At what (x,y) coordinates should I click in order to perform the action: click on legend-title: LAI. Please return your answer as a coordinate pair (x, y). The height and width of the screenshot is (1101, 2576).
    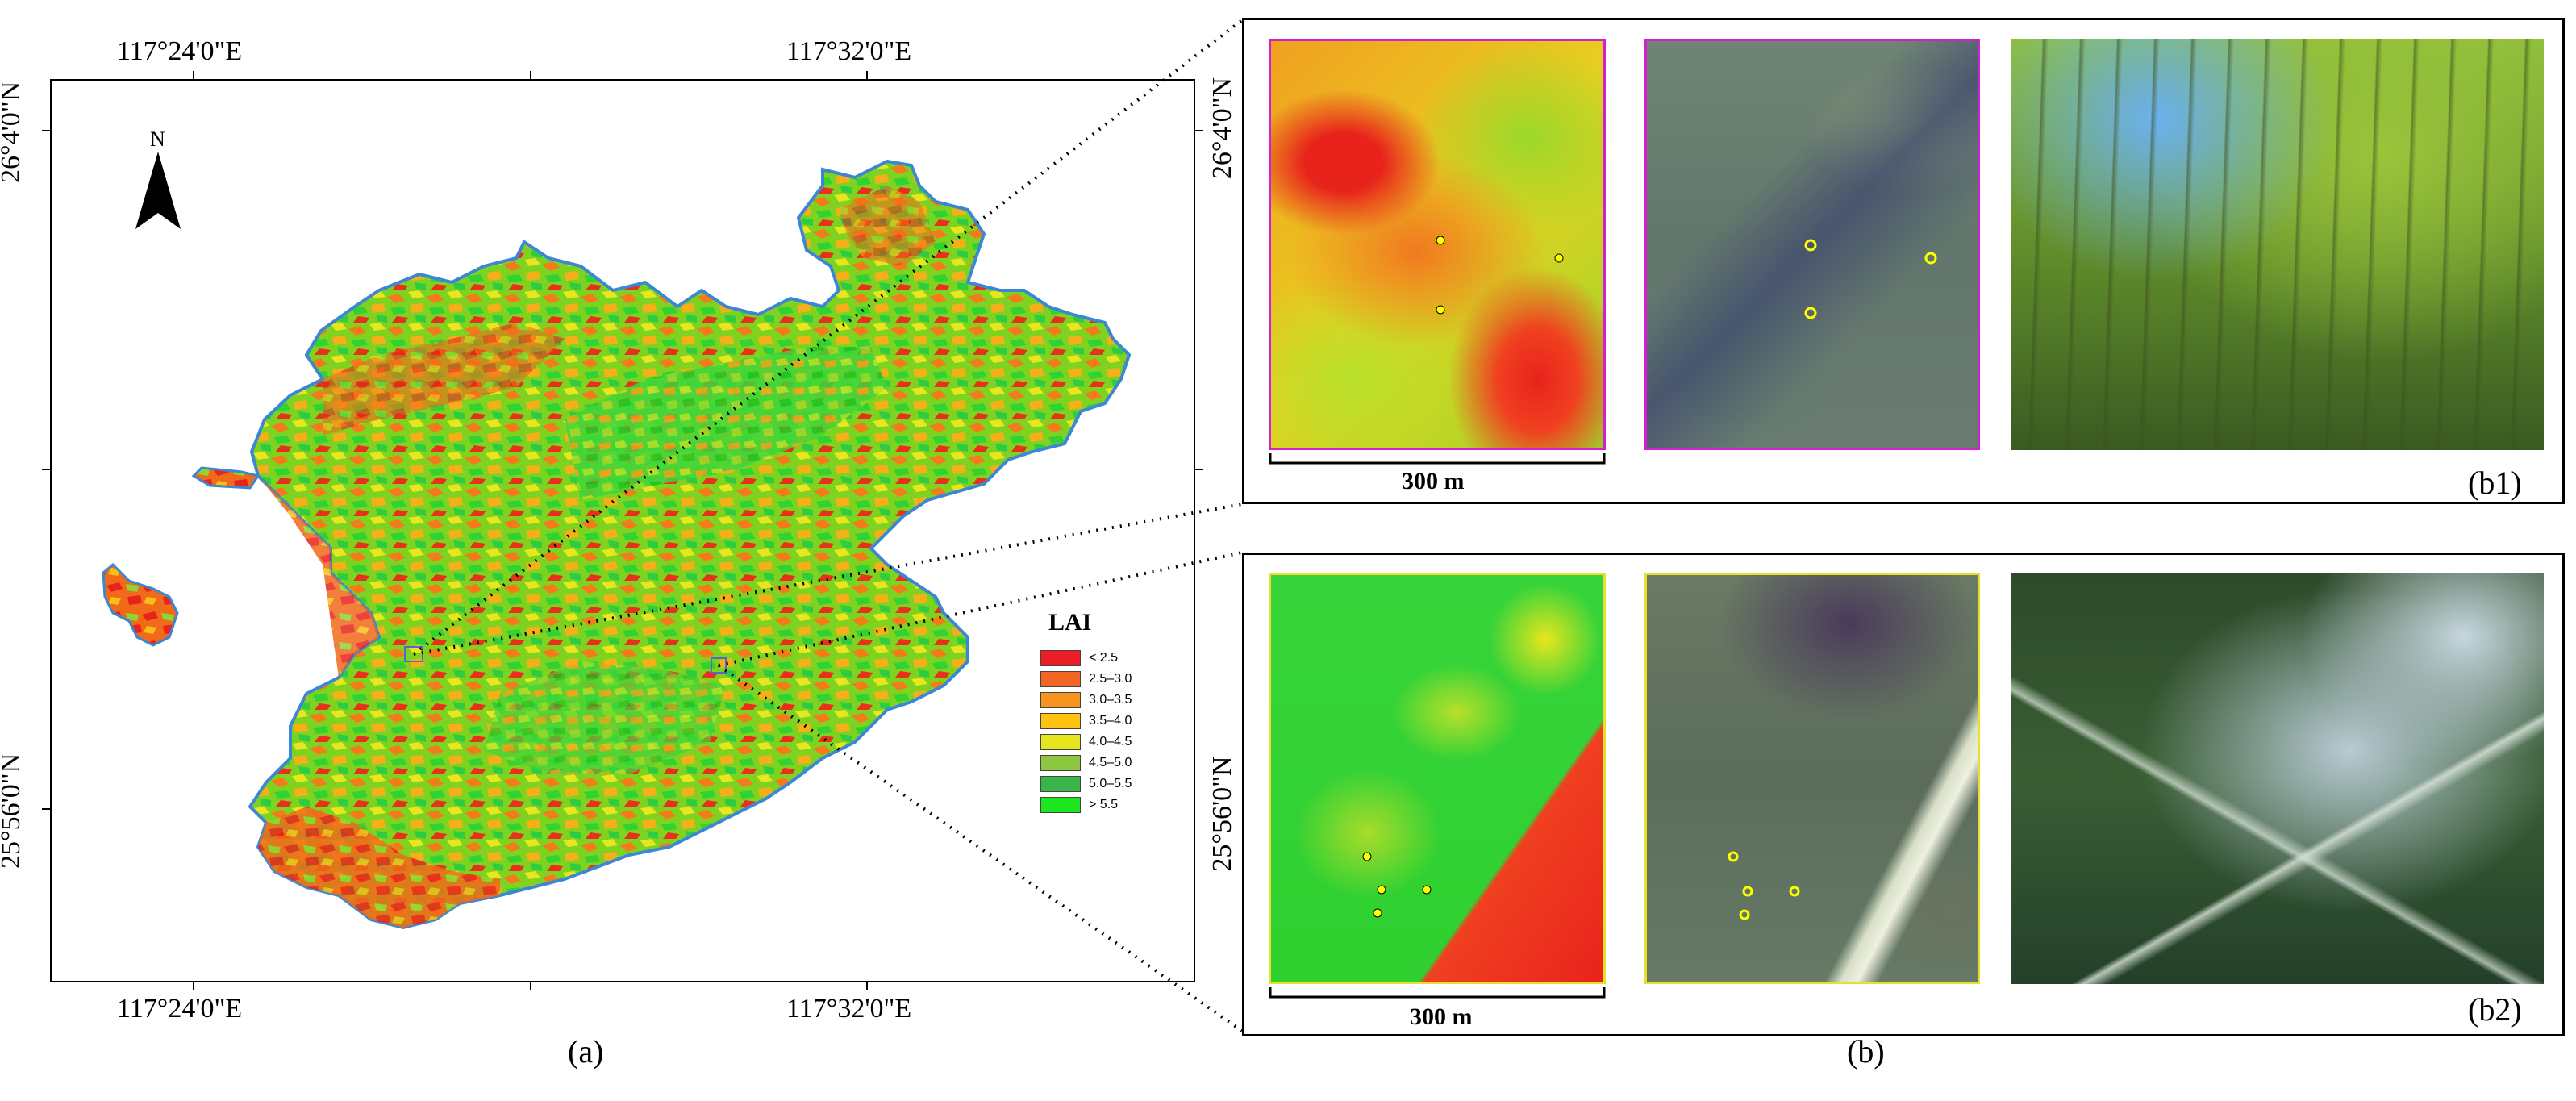
    Looking at the image, I should click on (1070, 622).